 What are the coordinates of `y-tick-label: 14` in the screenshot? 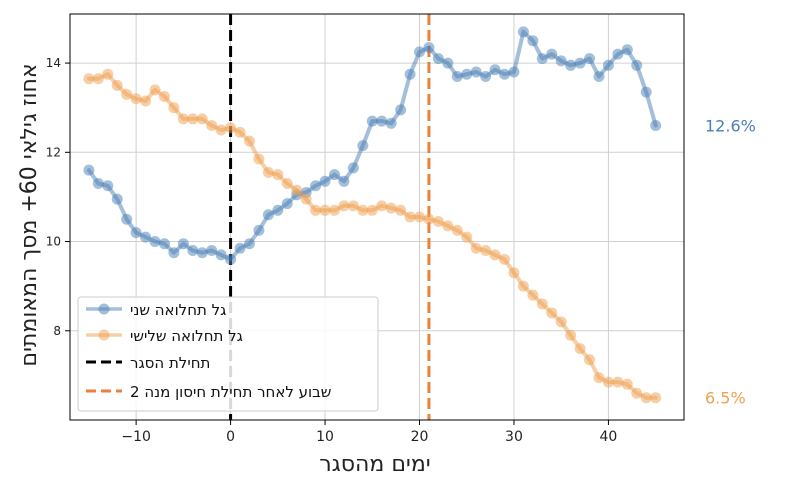 It's located at (53, 63).